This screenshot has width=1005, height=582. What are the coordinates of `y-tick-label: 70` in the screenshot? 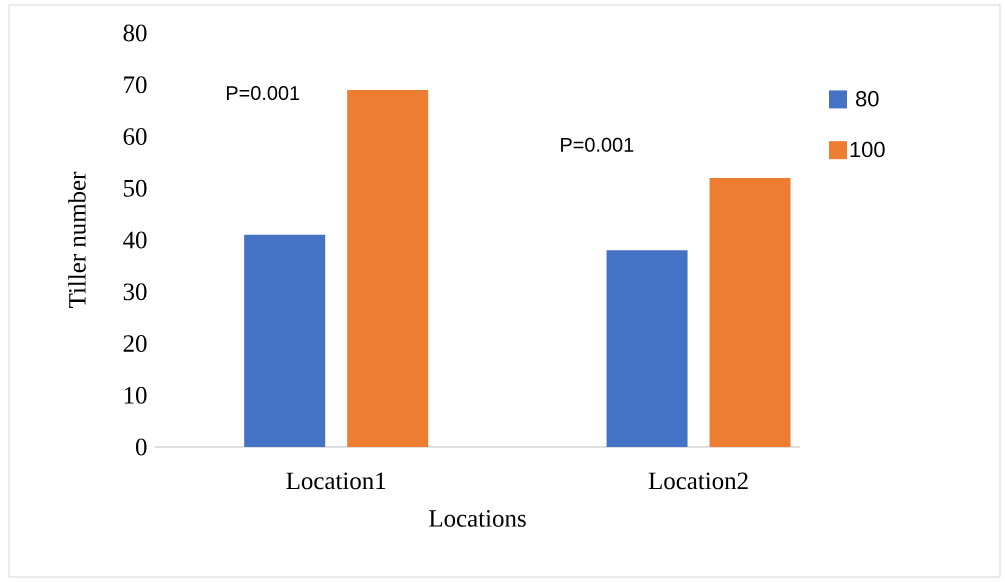 It's located at (135, 85).